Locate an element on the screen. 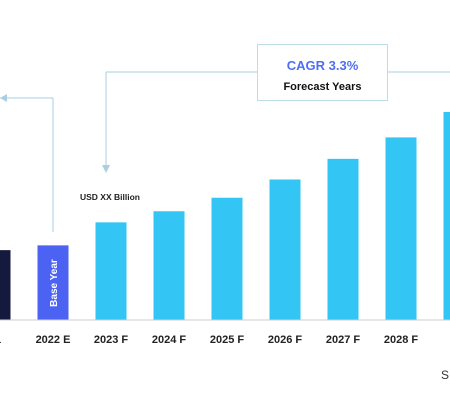  x-tick-label-5: 2025 F is located at coordinates (227, 340).